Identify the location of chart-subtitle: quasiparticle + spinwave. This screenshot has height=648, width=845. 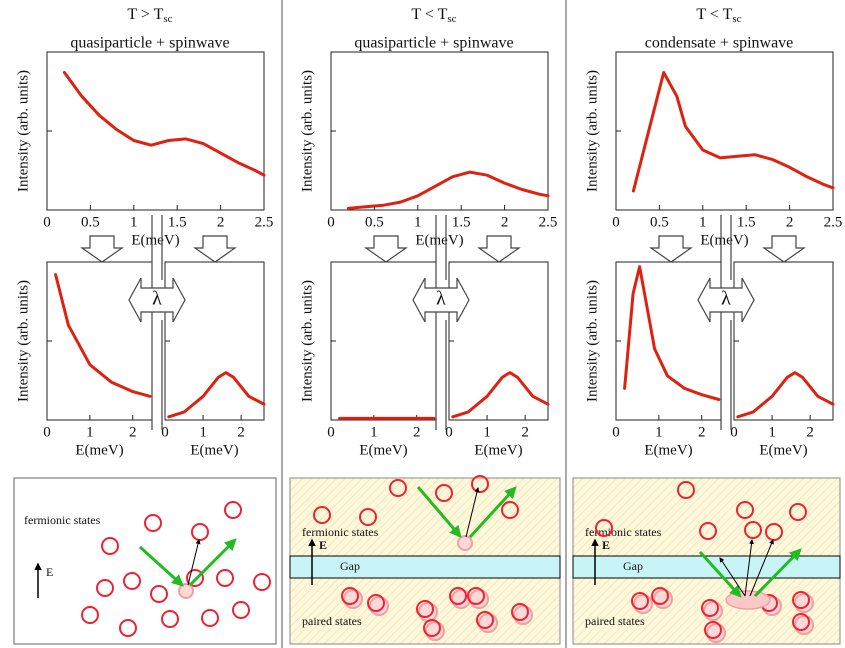
(433, 43).